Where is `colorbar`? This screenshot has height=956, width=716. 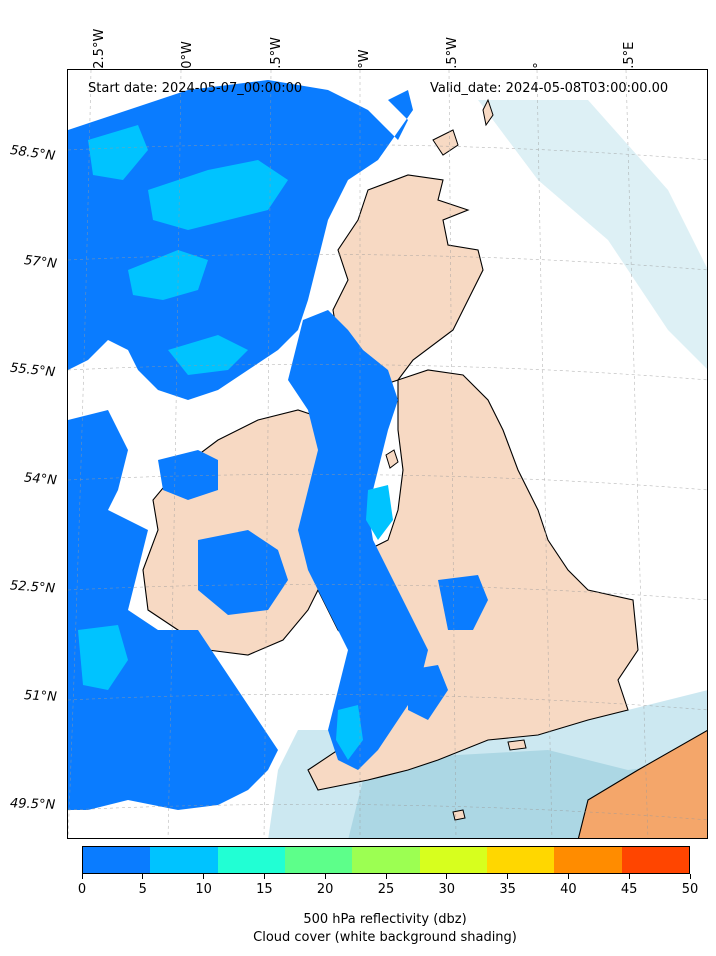
colorbar is located at coordinates (386, 860).